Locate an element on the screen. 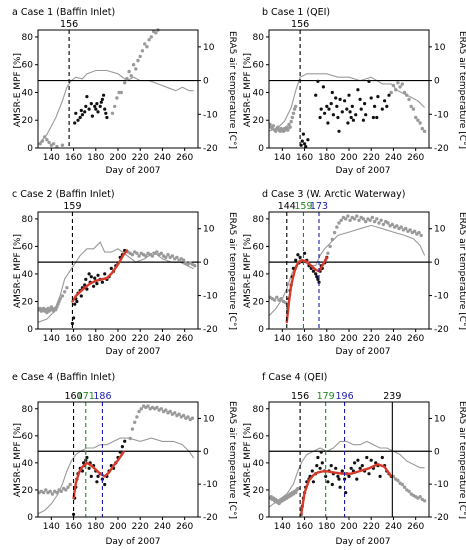 The image size is (466, 550). y-right-tick-label: 0 is located at coordinates (206, 263).